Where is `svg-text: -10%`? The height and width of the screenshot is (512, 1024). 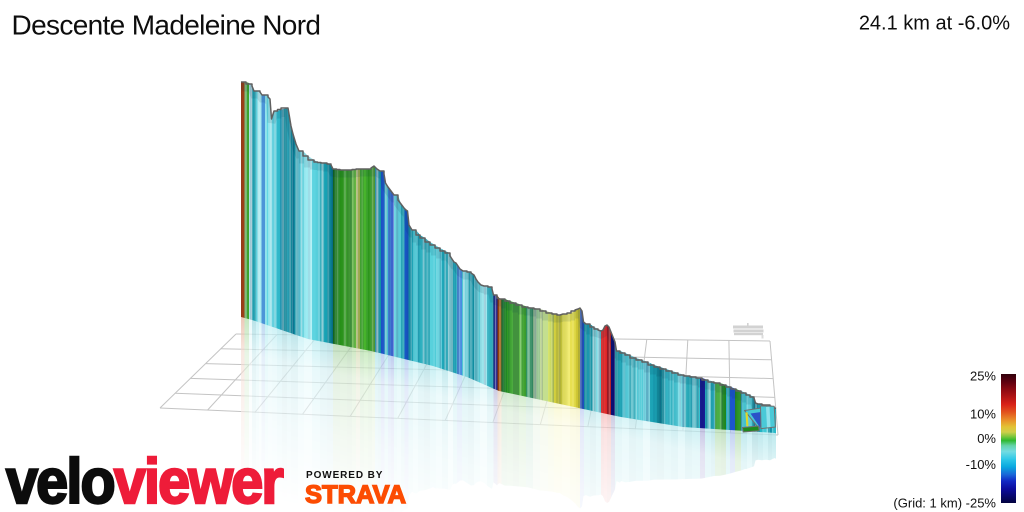
svg-text: -10% is located at coordinates (981, 464).